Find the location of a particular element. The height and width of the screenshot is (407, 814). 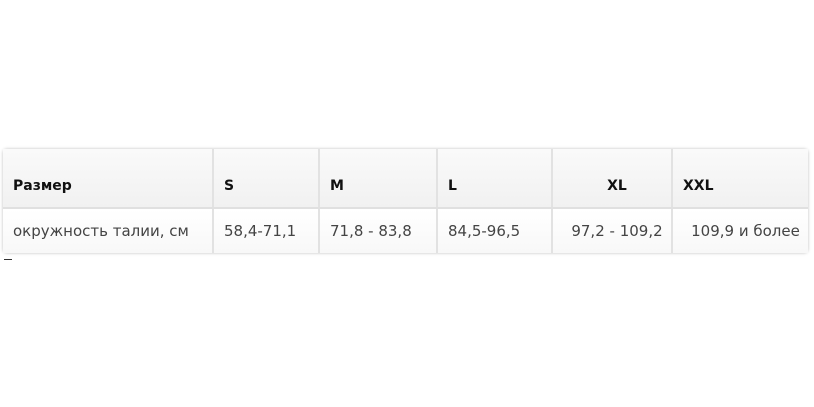

header-size: Размер is located at coordinates (108, 179).